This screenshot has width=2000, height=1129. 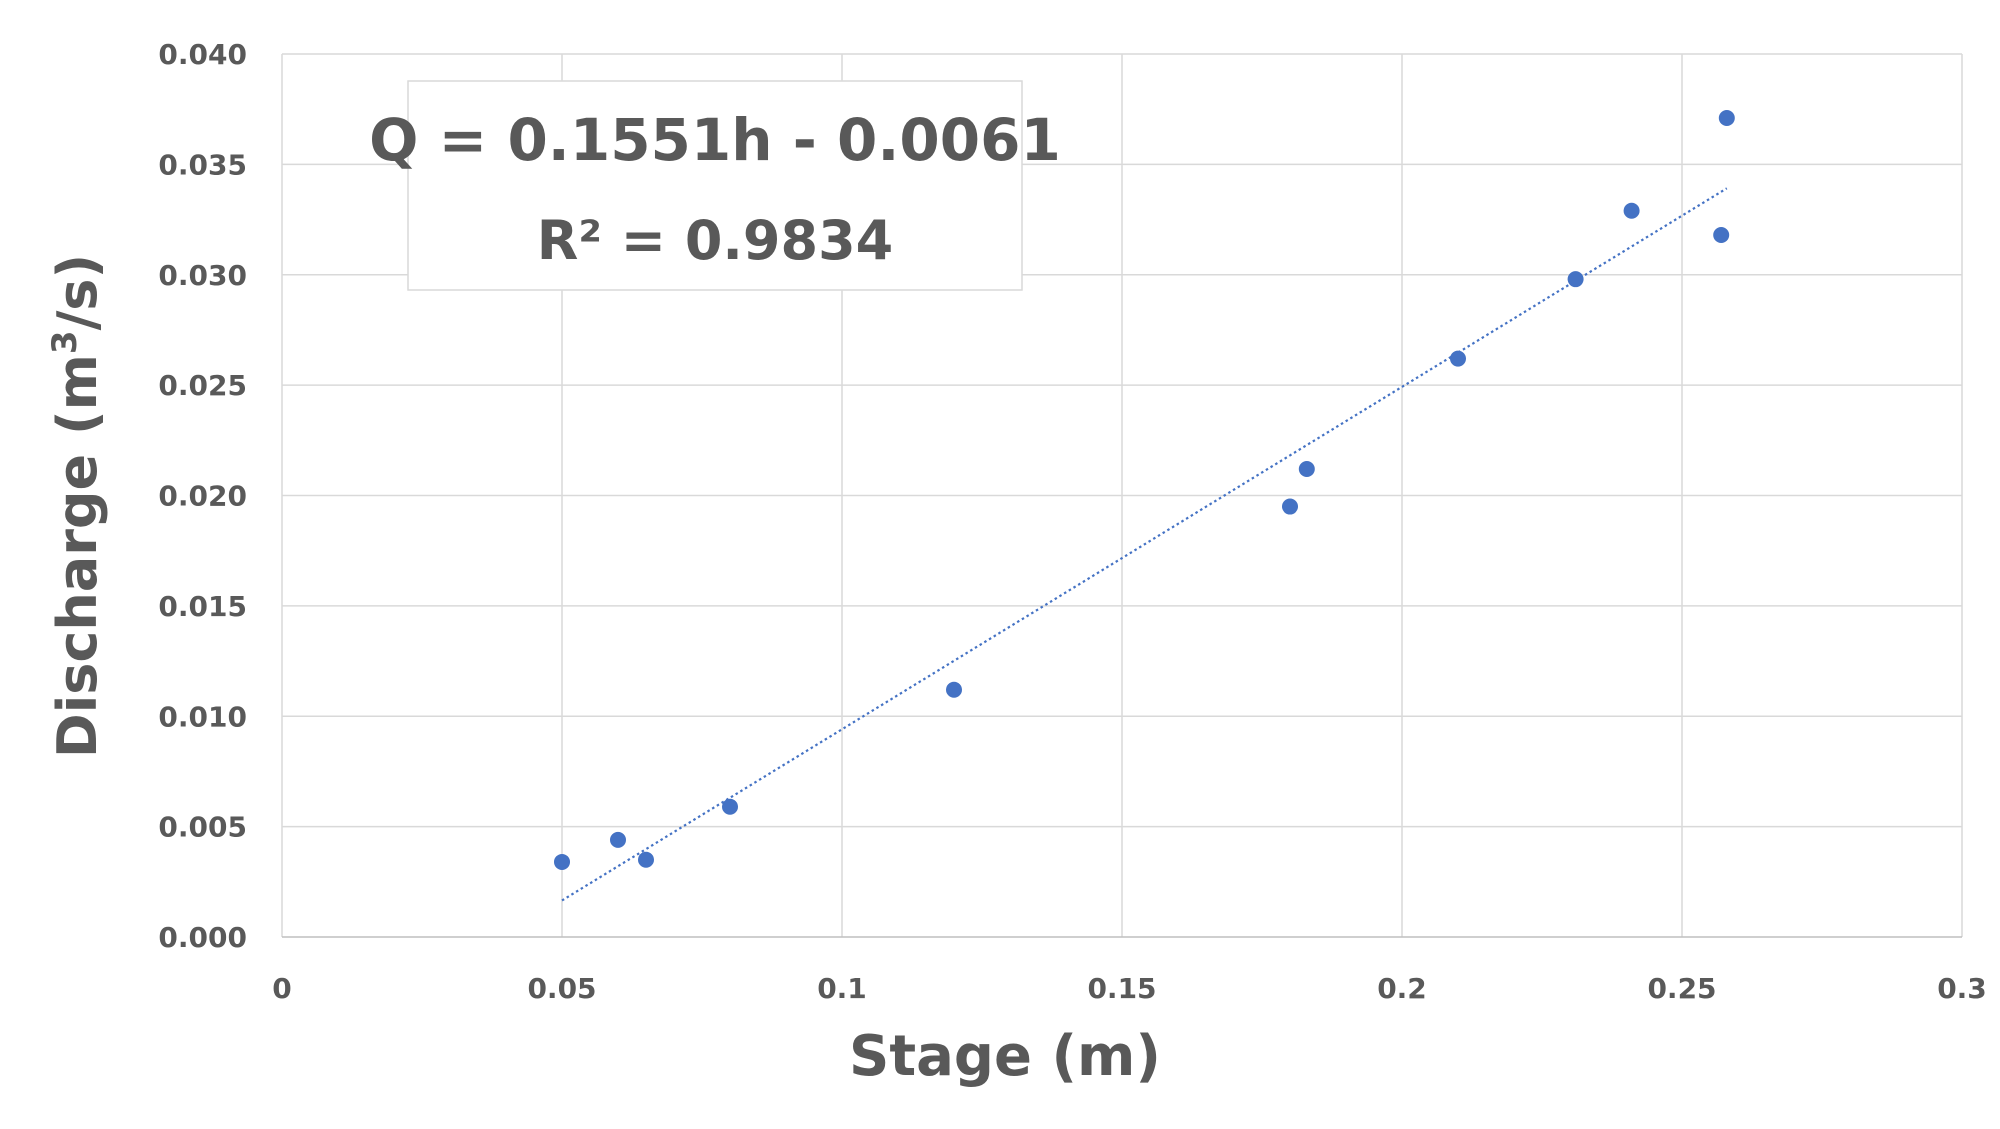 I want to click on r-squared-label: R² = 0.9834, so click(x=715, y=240).